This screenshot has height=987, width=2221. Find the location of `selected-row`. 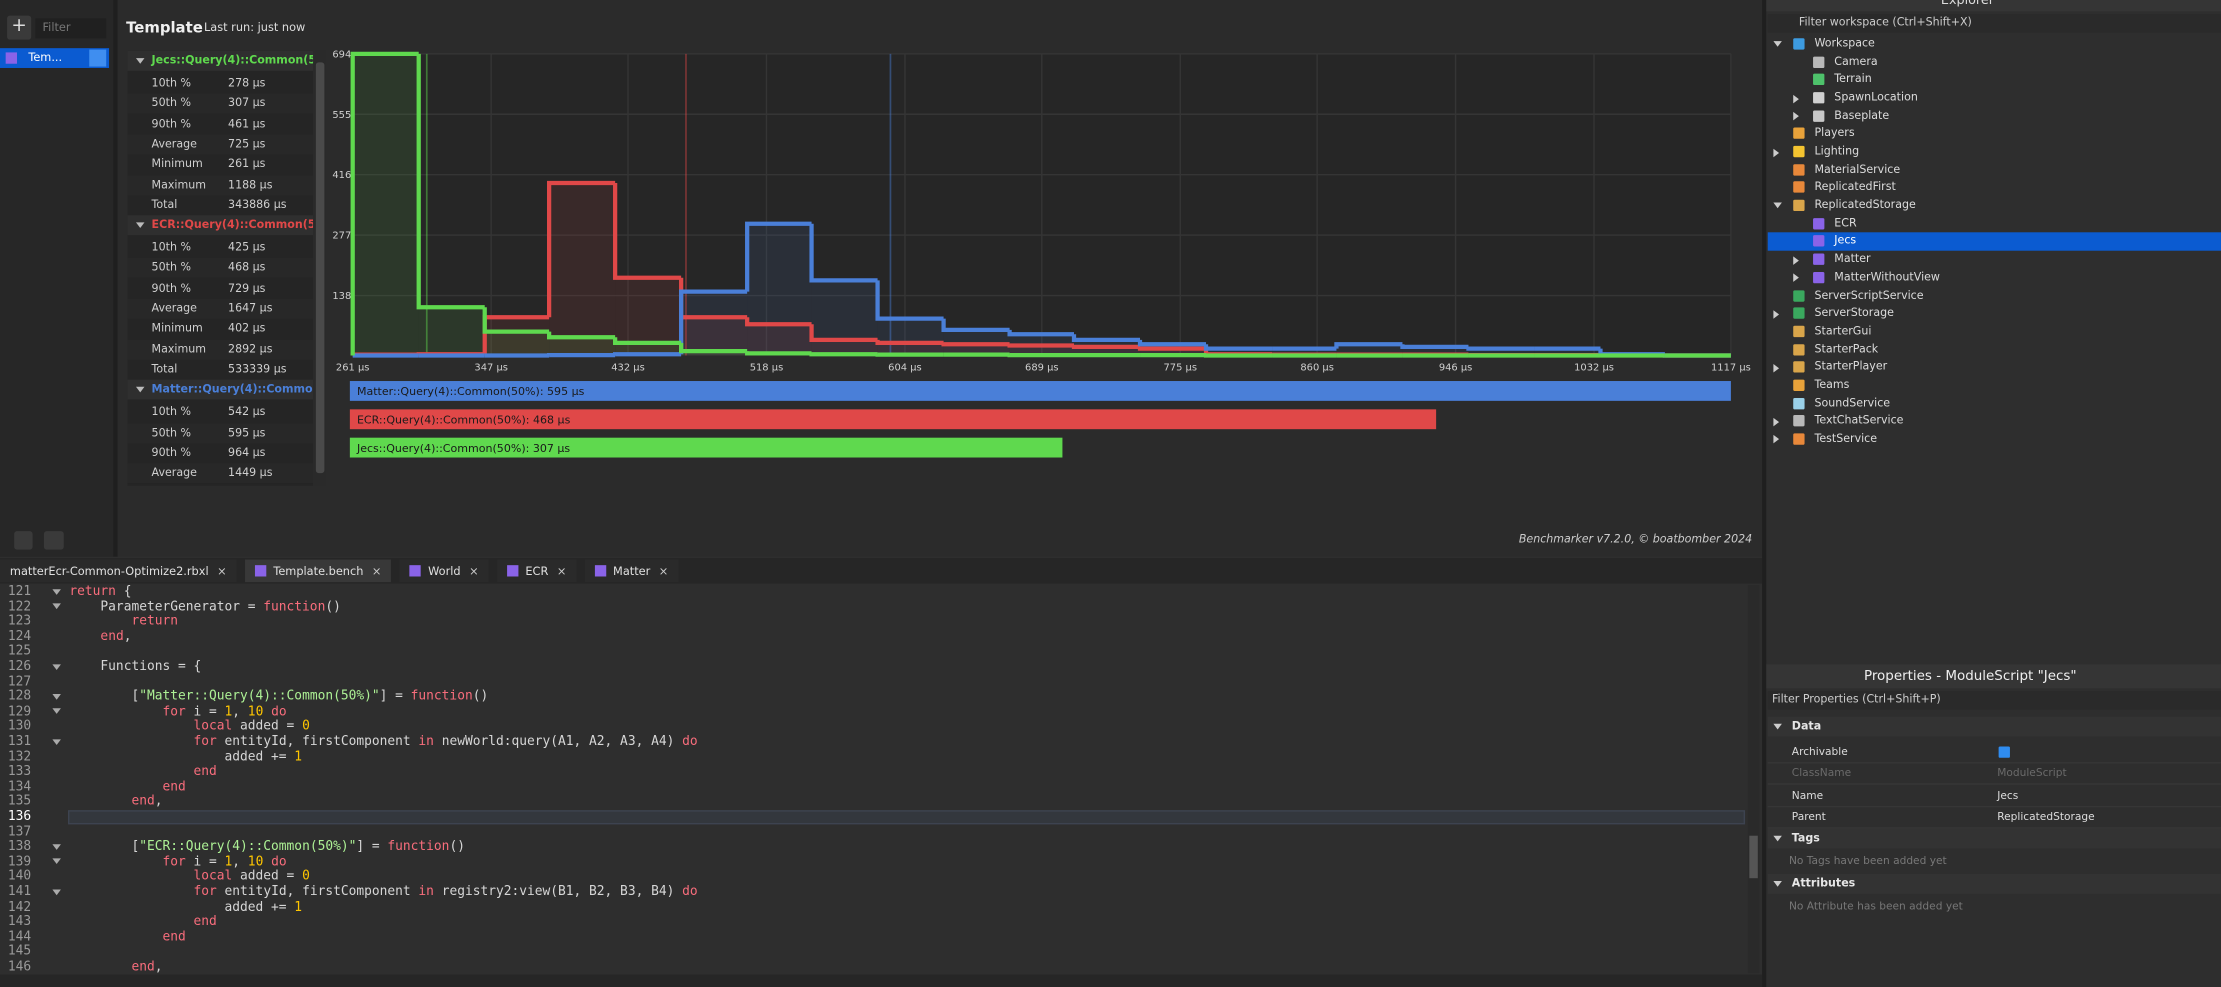

selected-row is located at coordinates (1994, 241).